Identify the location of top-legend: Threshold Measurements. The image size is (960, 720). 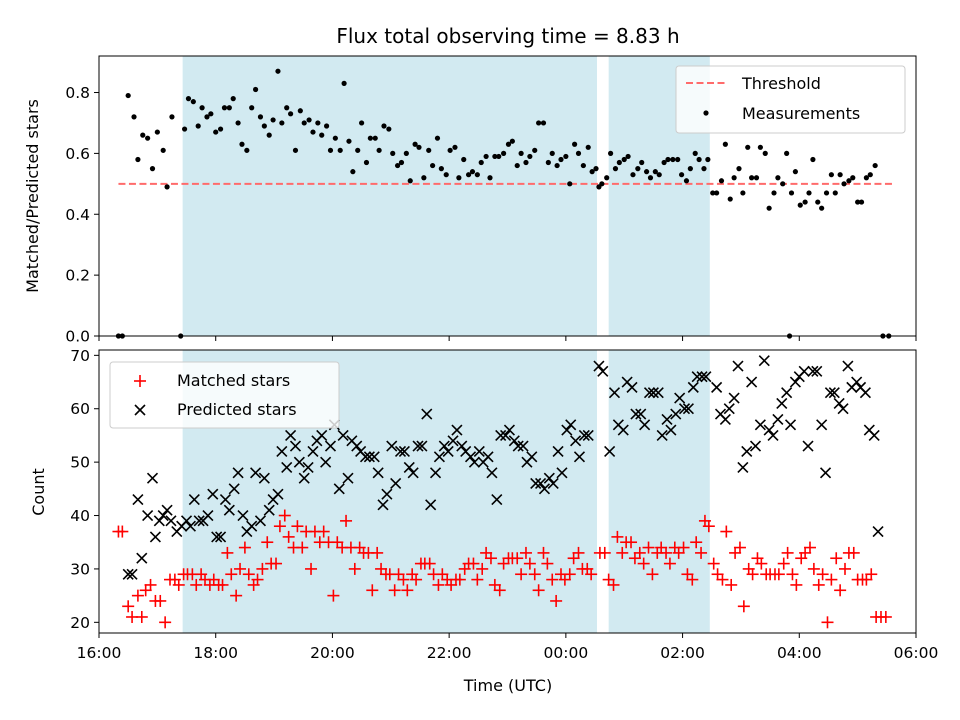
(790, 99).